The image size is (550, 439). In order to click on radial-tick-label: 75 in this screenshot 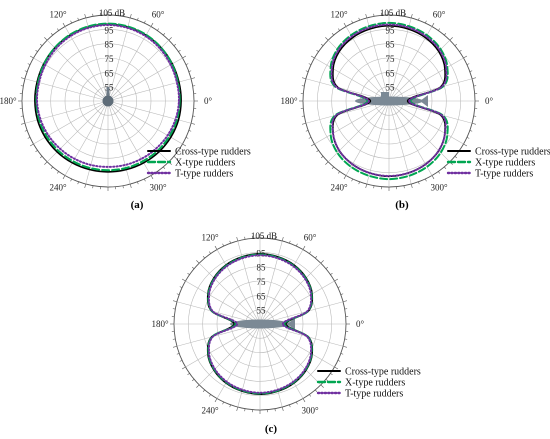, I will do `click(110, 59)`.